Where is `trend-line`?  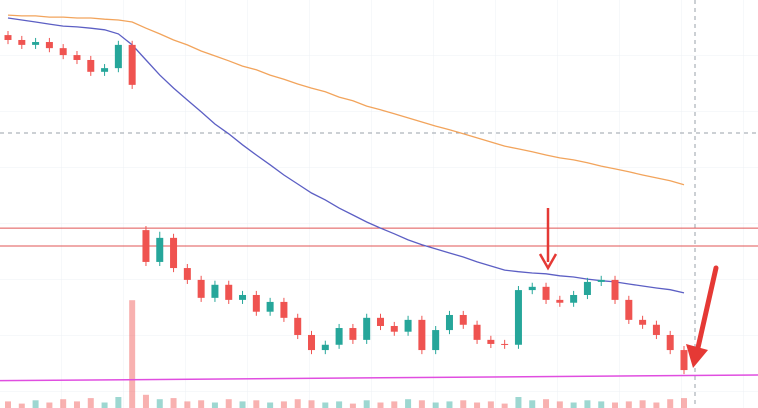 trend-line is located at coordinates (379, 378).